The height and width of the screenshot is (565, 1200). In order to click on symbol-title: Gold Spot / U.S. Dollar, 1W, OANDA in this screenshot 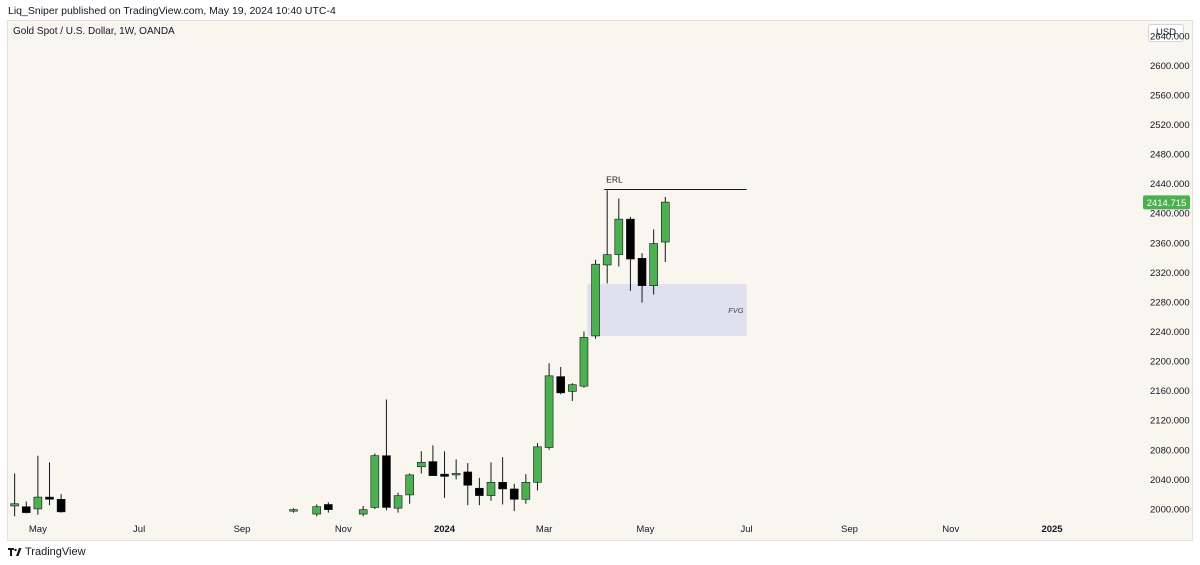, I will do `click(94, 31)`.